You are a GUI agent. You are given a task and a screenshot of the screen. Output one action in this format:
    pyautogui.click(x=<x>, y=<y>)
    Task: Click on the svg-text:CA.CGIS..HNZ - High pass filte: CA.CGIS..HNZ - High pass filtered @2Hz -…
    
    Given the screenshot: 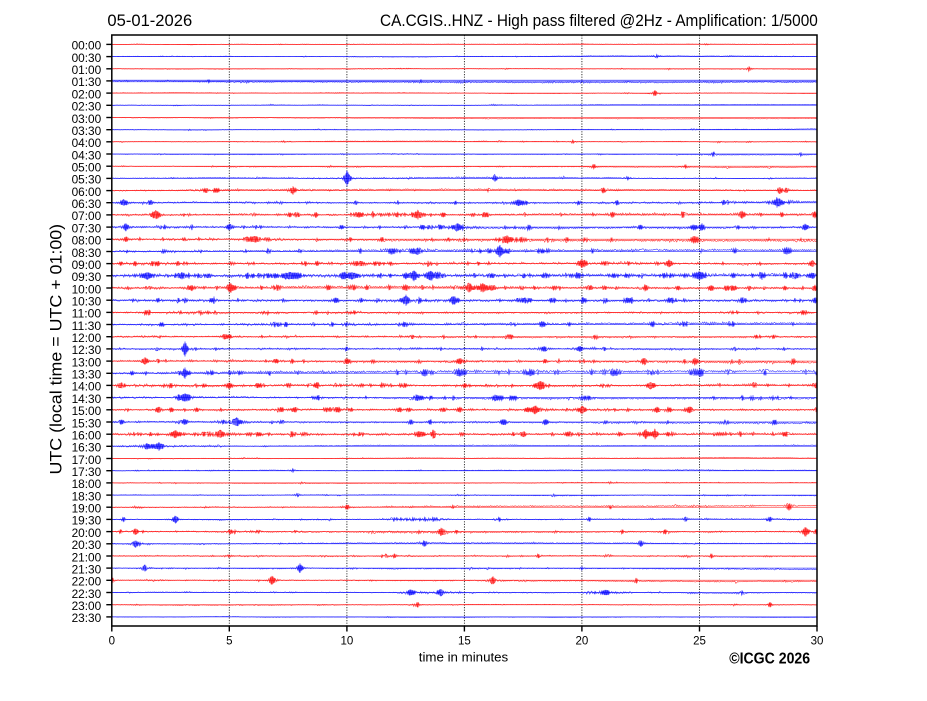 What is the action you would take?
    pyautogui.click(x=599, y=20)
    